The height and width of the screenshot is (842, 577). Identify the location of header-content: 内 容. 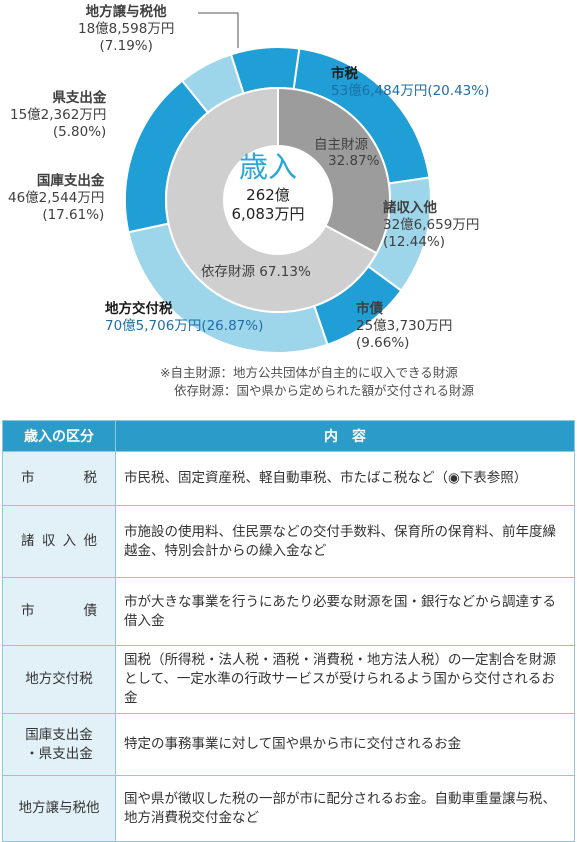
(345, 436).